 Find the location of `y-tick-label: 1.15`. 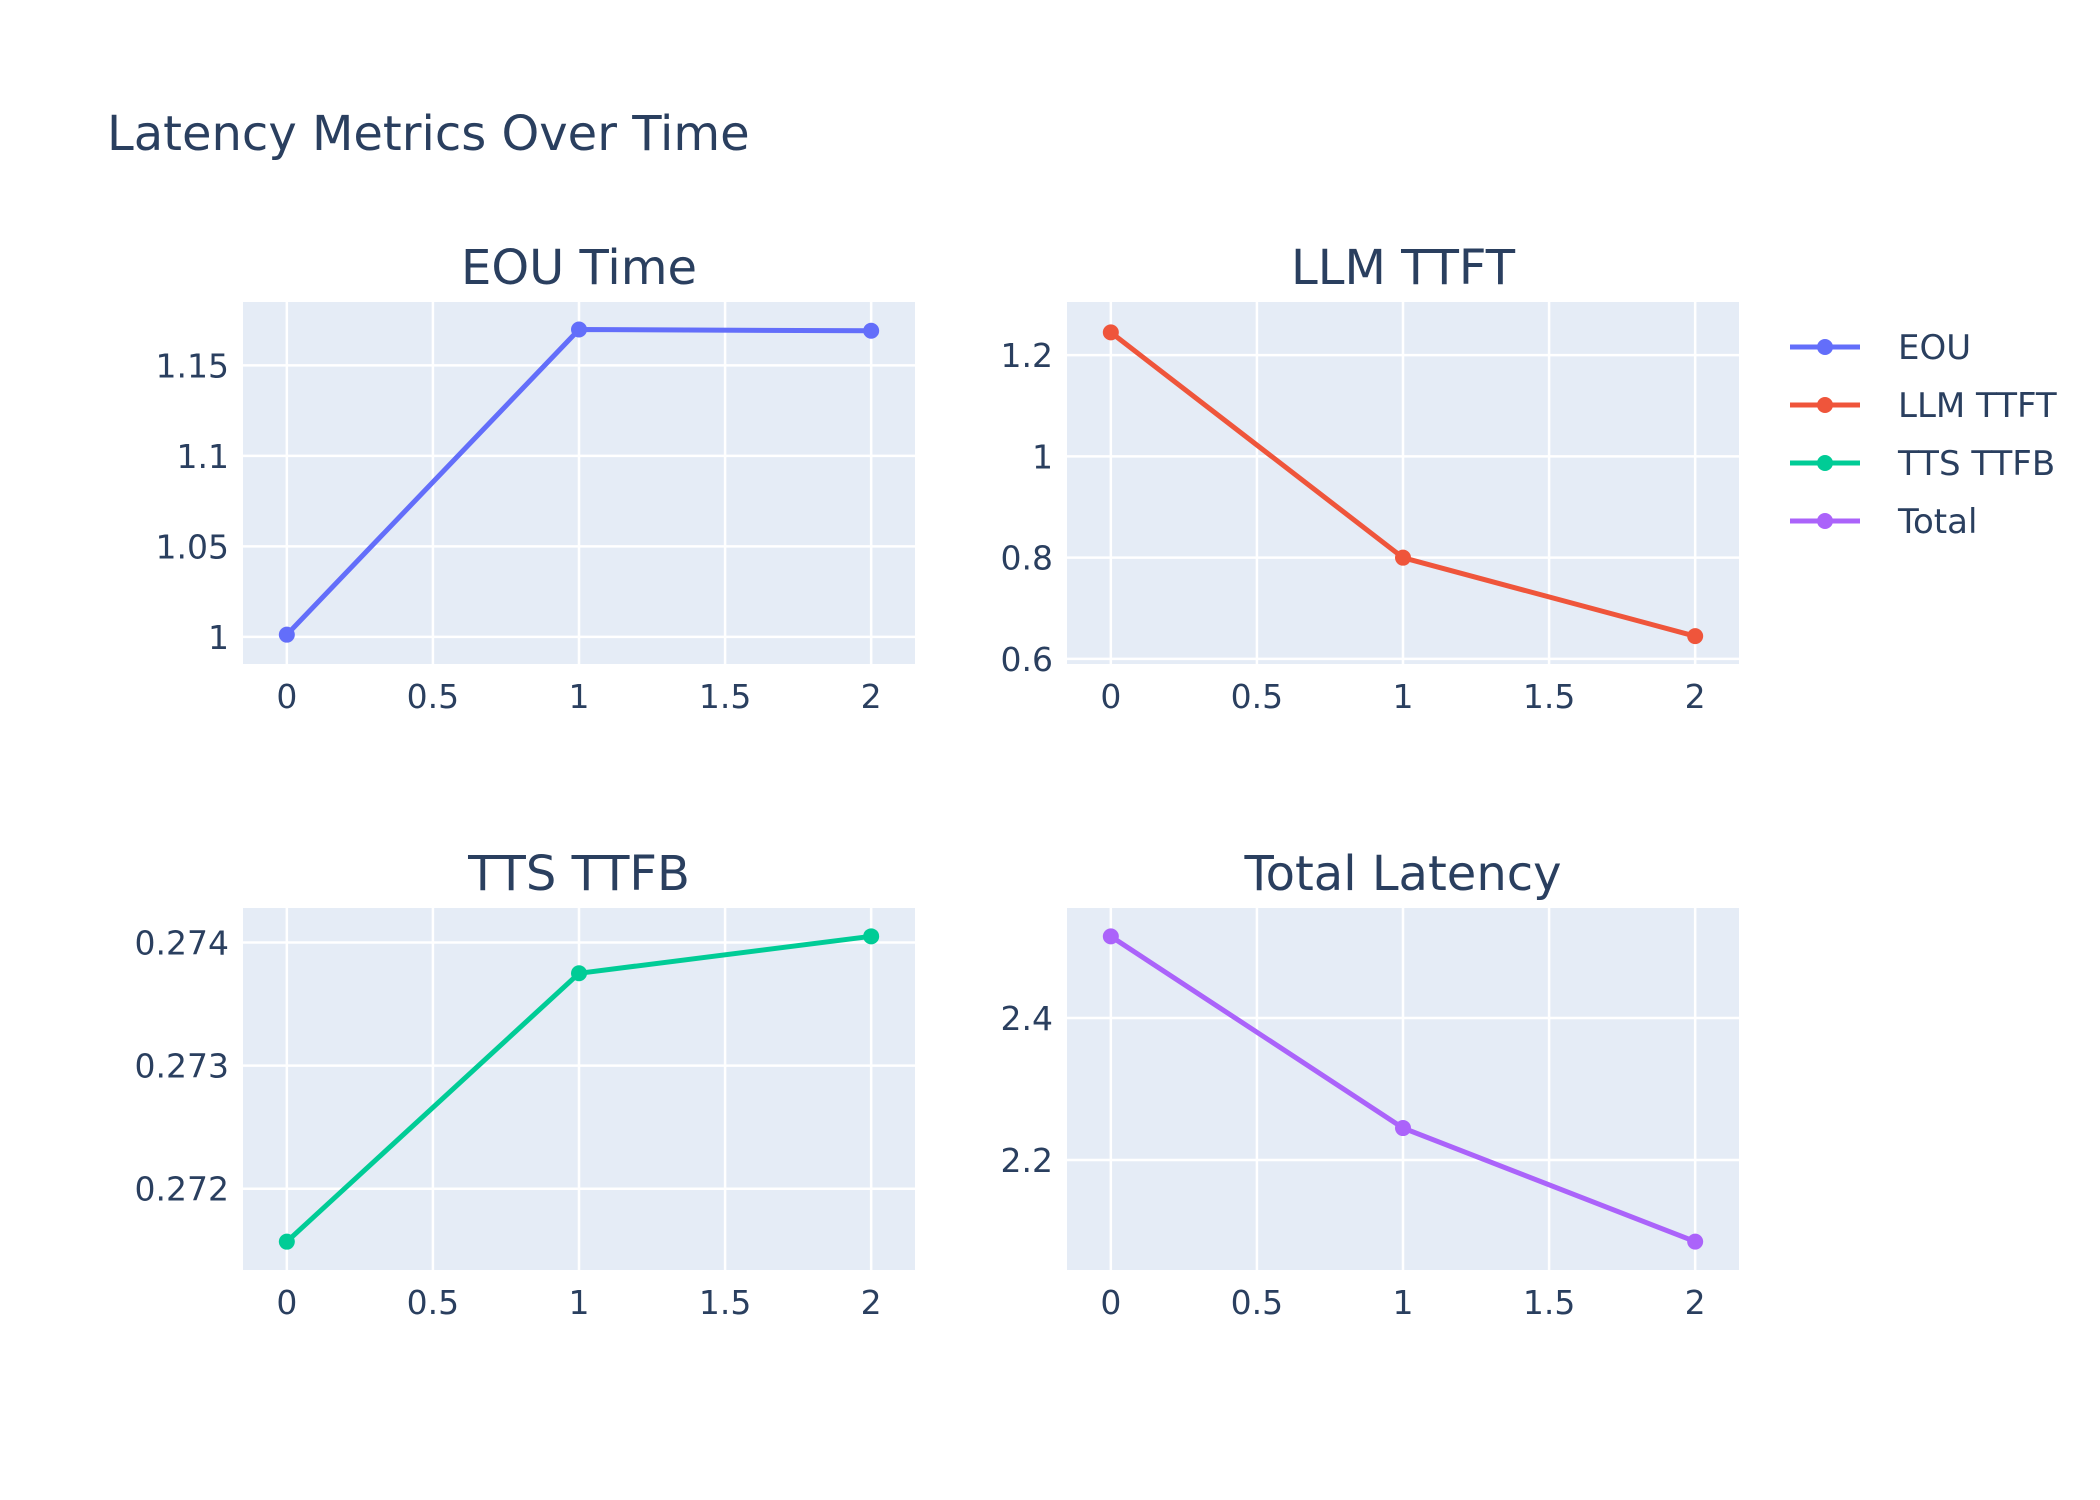

y-tick-label: 1.15 is located at coordinates (192, 365).